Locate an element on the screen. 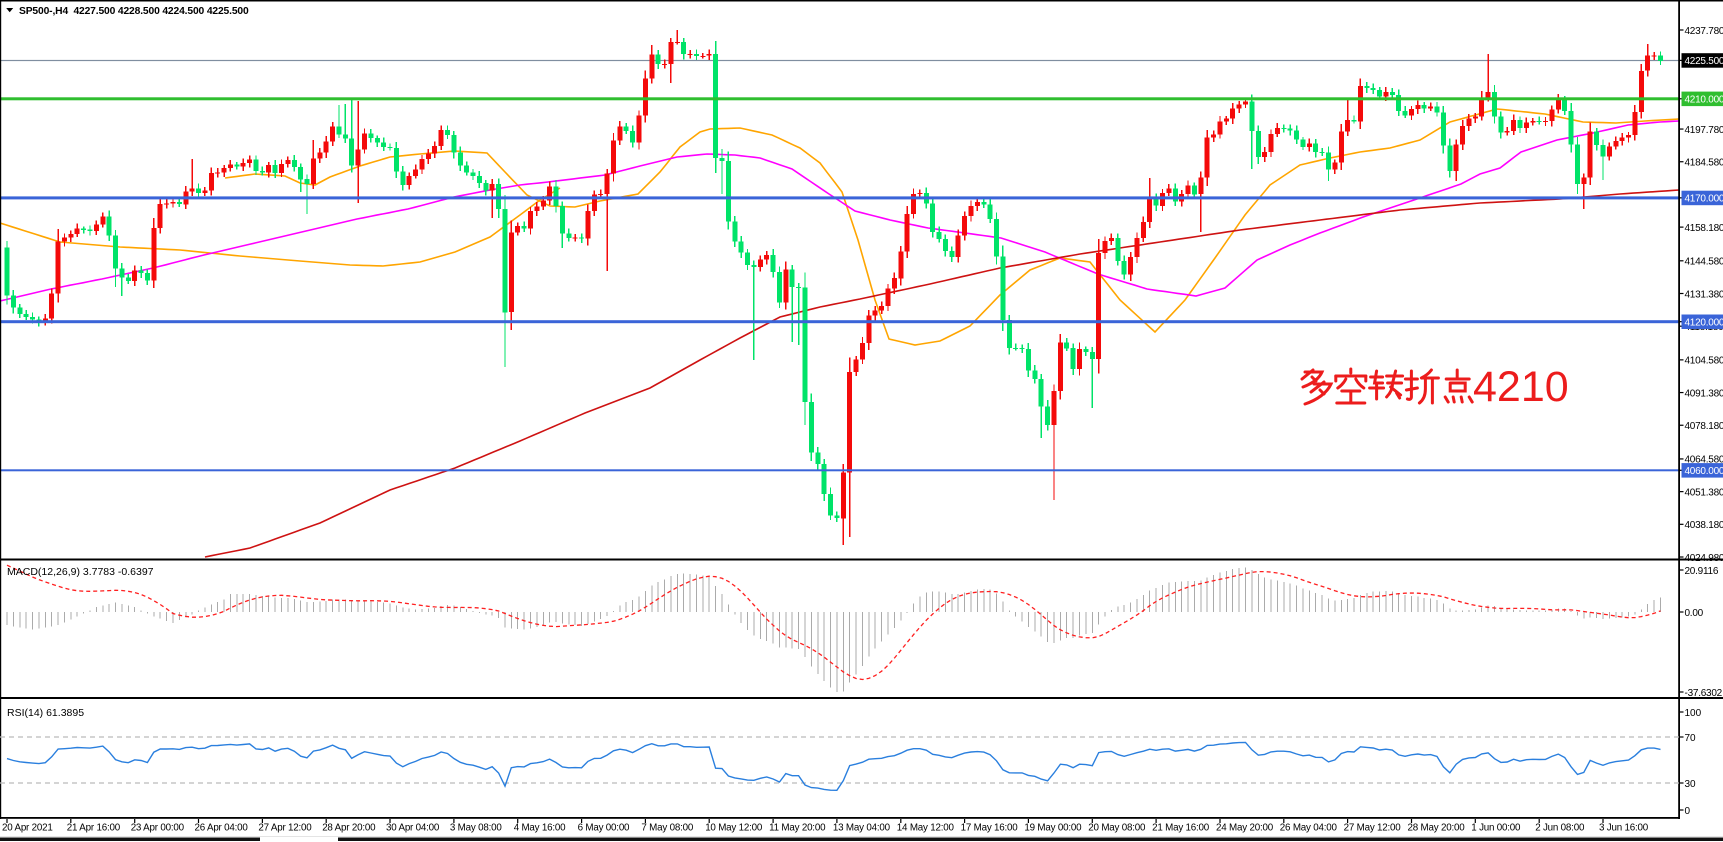 The width and height of the screenshot is (1723, 842). svg-text: 4225.500 is located at coordinates (1704, 61).